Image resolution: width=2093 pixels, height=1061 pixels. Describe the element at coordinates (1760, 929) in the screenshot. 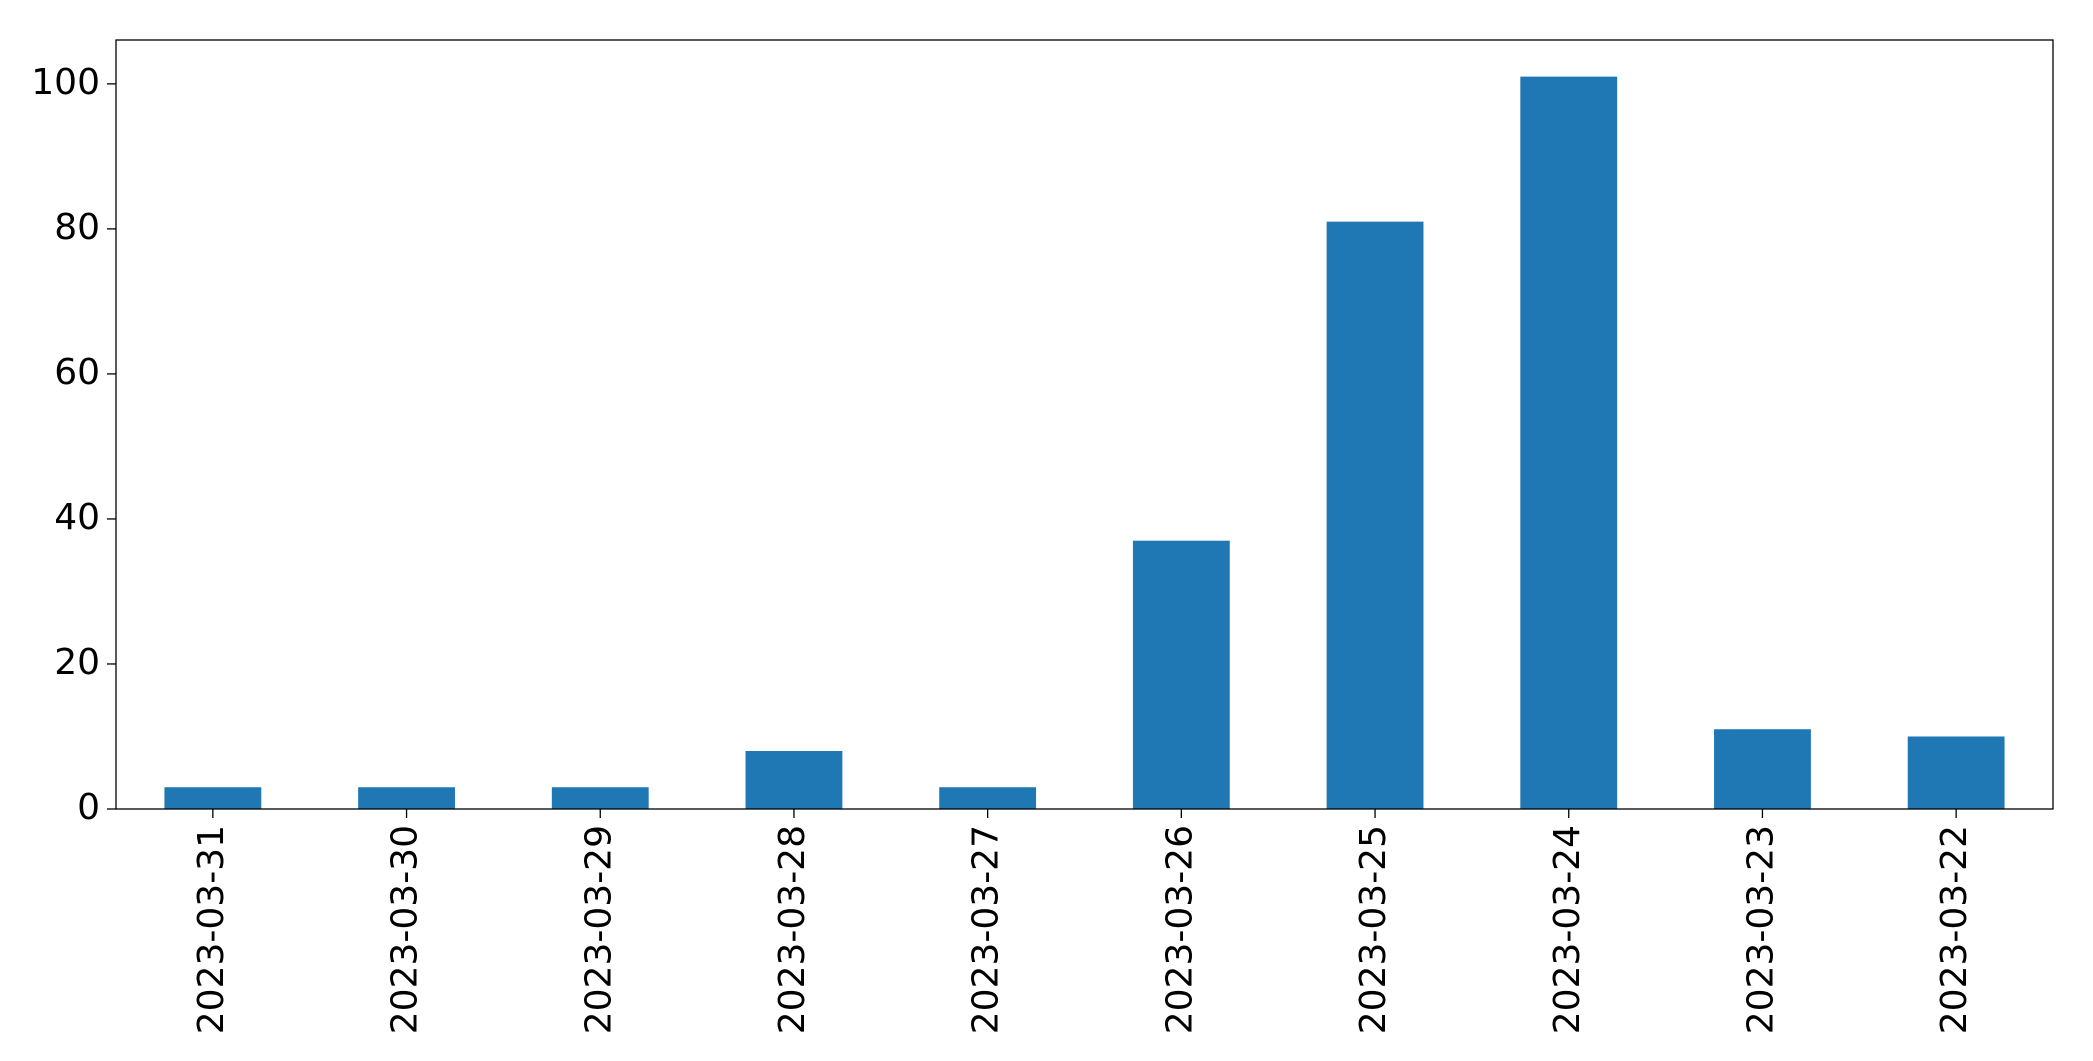

I see `x-tick-label: 2023-03-23` at that location.